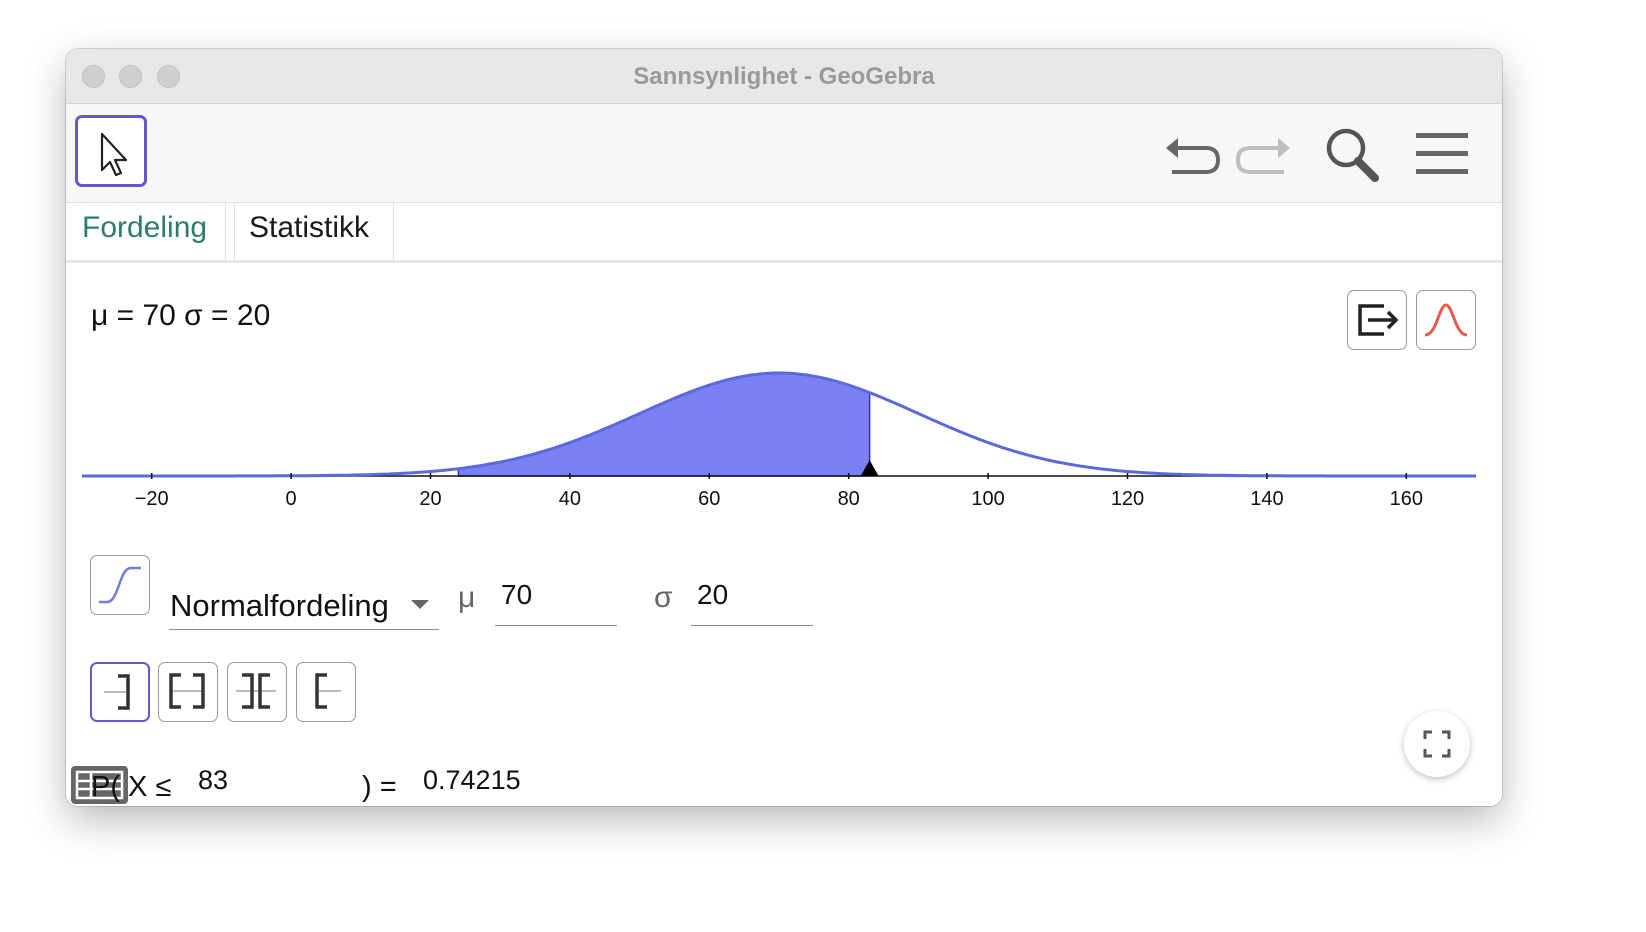 This screenshot has height=932, width=1646. I want to click on title-bar: Sannsynlighet - GeoGebra, so click(784, 76).